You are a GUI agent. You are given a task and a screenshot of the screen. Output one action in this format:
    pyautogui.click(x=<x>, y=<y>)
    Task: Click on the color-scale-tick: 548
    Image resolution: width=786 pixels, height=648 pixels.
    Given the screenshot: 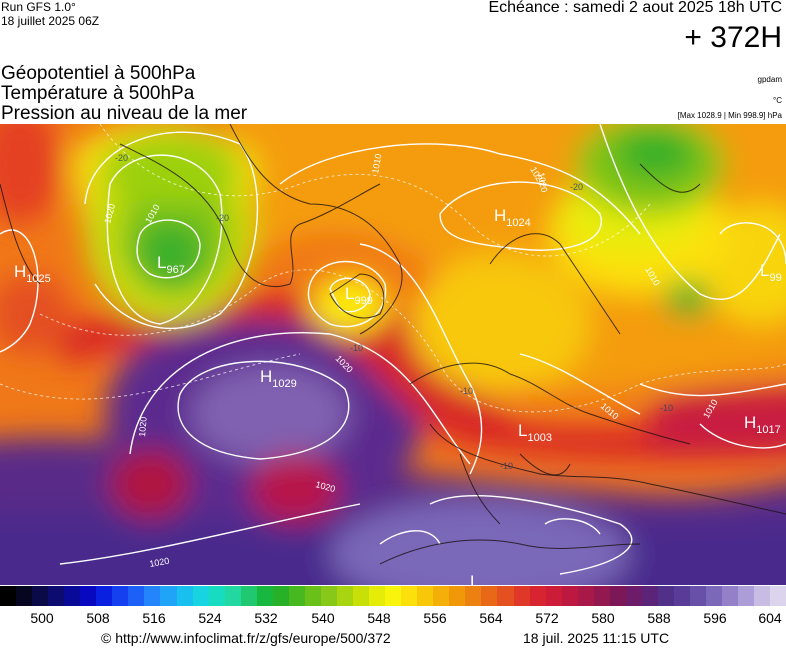 What is the action you would take?
    pyautogui.click(x=379, y=618)
    